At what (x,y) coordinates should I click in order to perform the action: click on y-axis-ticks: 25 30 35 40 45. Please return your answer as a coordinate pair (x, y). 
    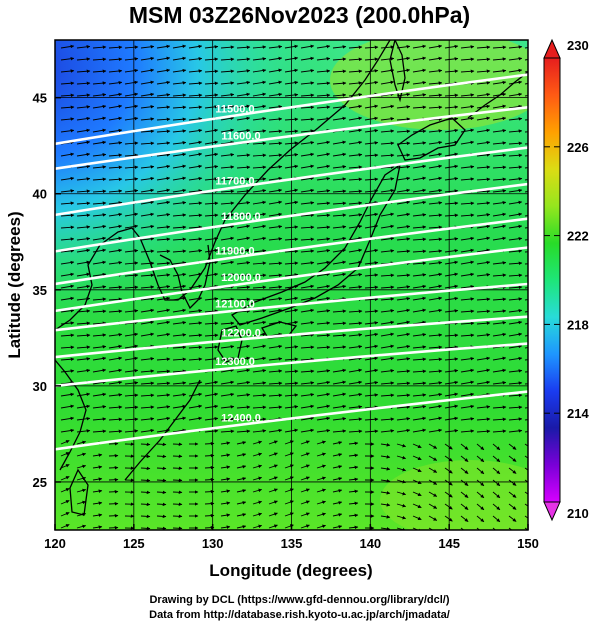
    Looking at the image, I should click on (47, 290).